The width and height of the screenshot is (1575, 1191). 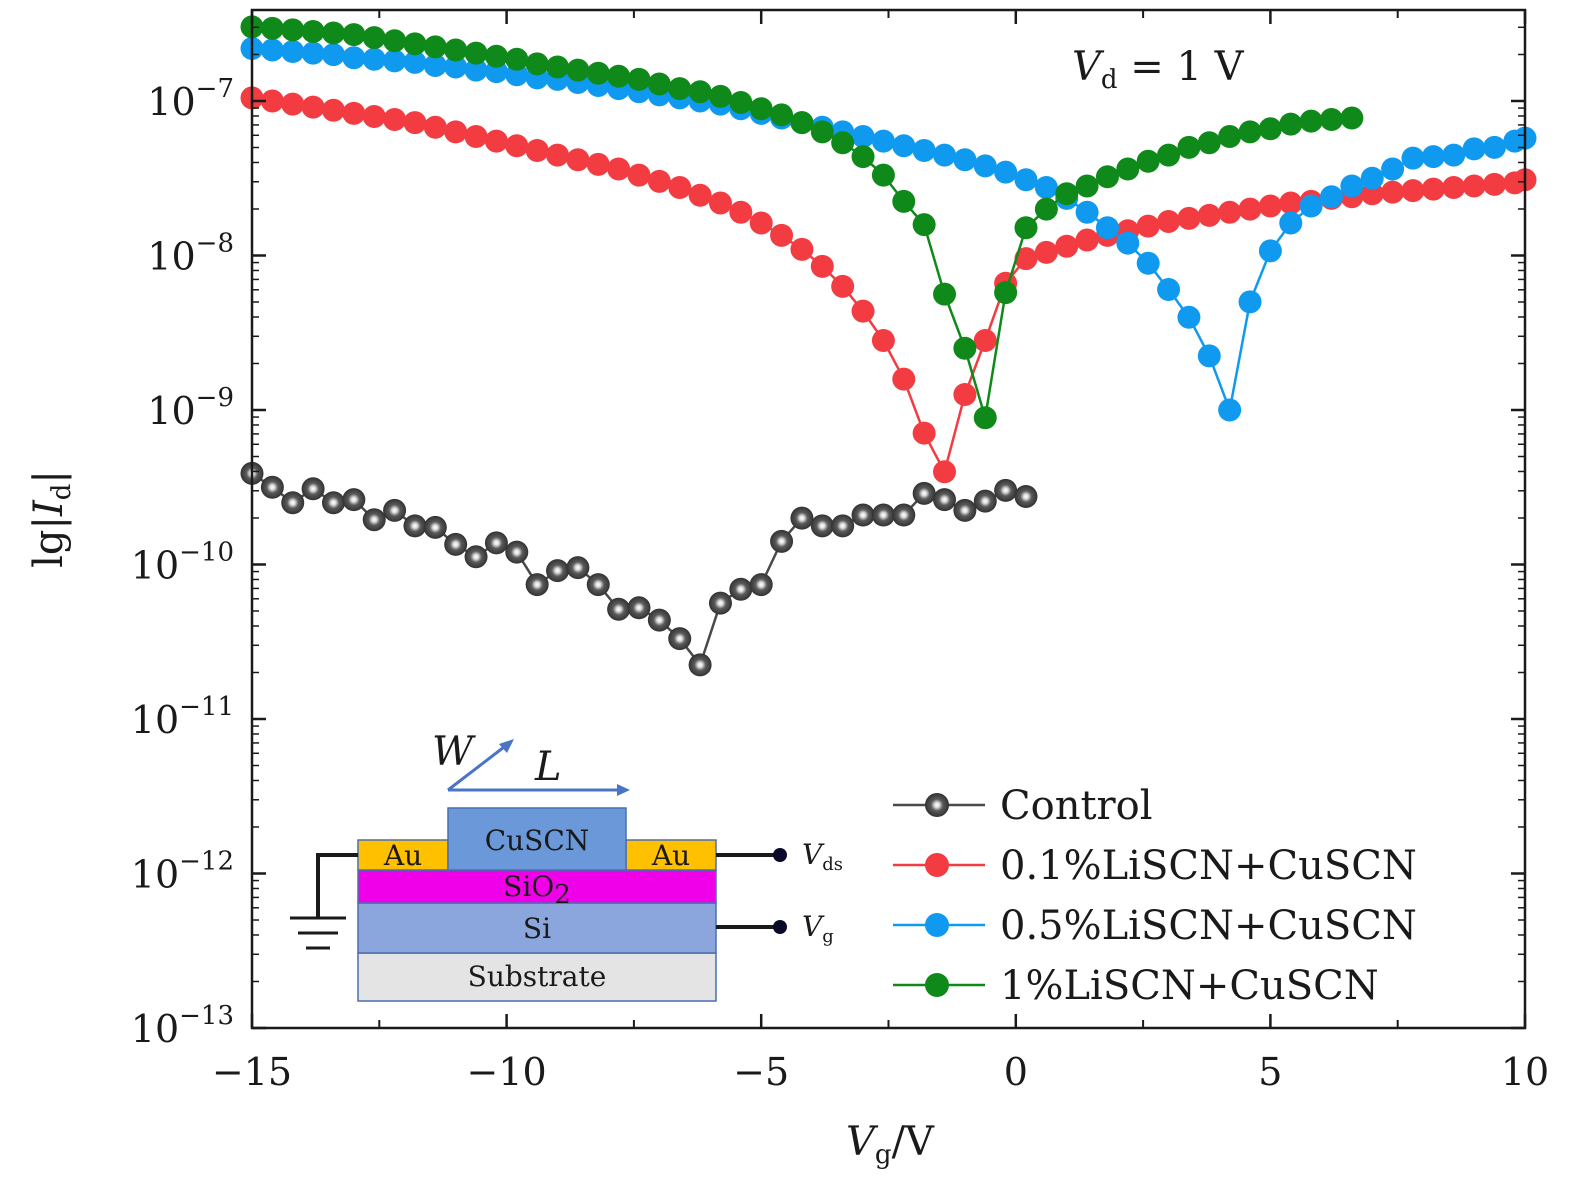 What do you see at coordinates (780, 855) in the screenshot?
I see `vds-terminal-icon` at bounding box center [780, 855].